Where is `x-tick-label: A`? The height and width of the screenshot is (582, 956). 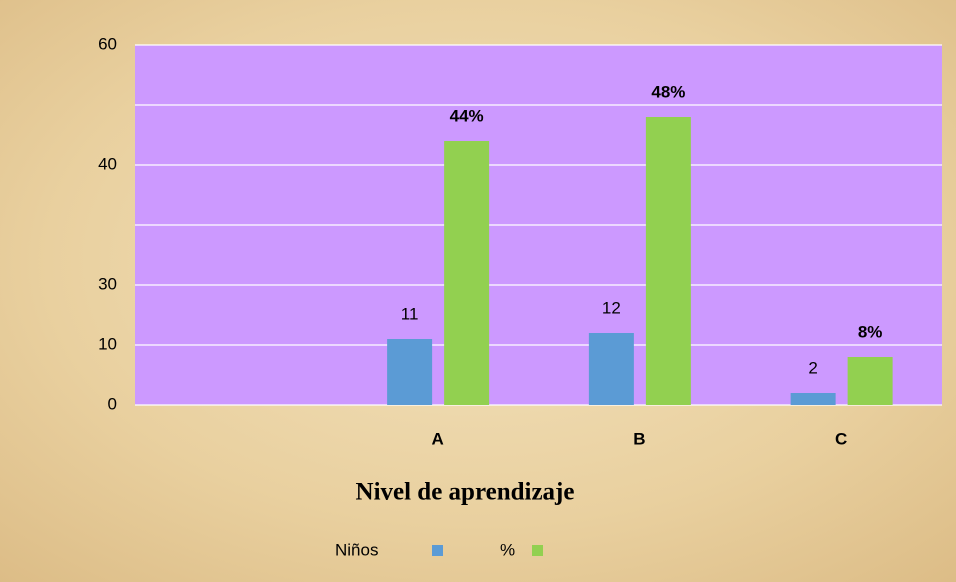
x-tick-label: A is located at coordinates (437, 438).